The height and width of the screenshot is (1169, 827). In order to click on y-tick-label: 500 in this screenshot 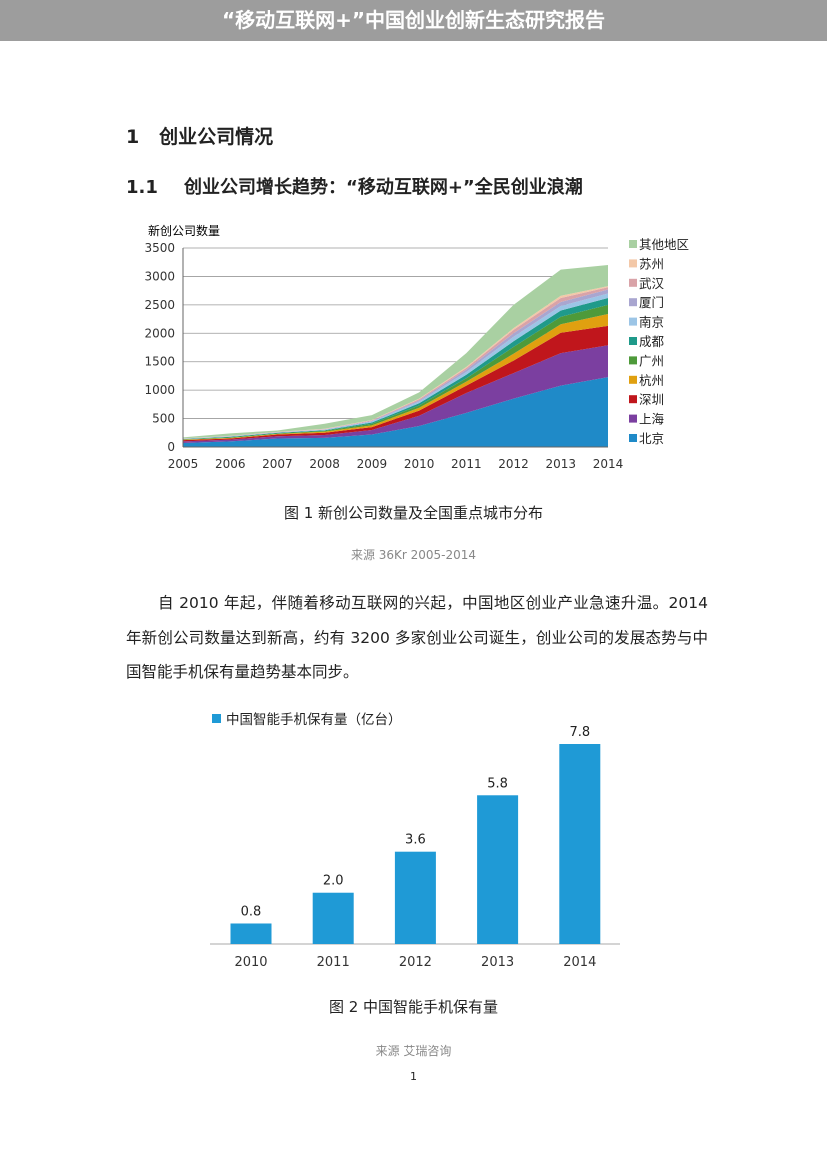, I will do `click(163, 419)`.